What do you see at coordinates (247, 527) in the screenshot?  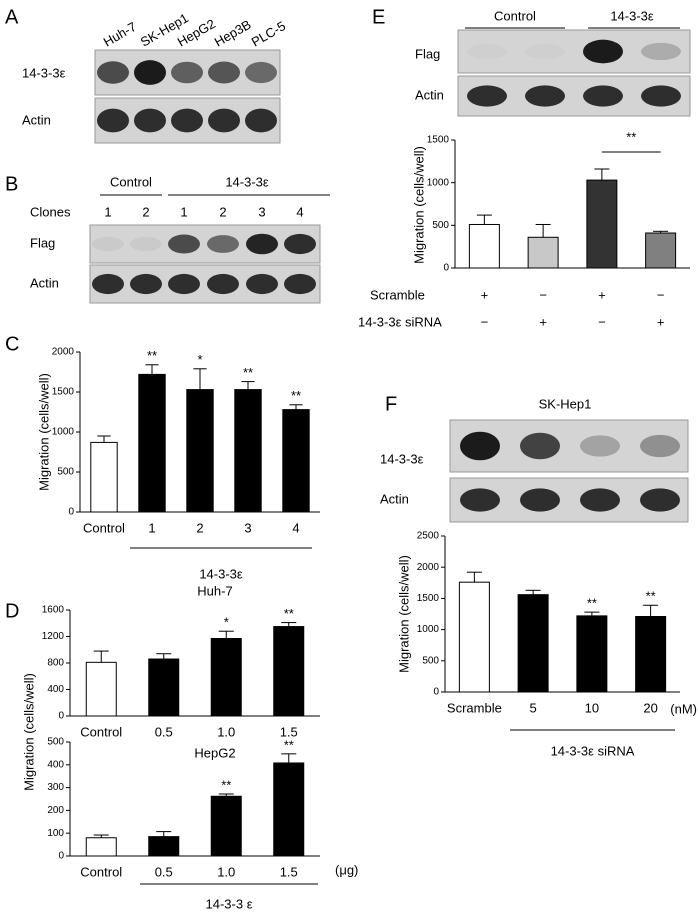 I see `x-tick-label: 3` at bounding box center [247, 527].